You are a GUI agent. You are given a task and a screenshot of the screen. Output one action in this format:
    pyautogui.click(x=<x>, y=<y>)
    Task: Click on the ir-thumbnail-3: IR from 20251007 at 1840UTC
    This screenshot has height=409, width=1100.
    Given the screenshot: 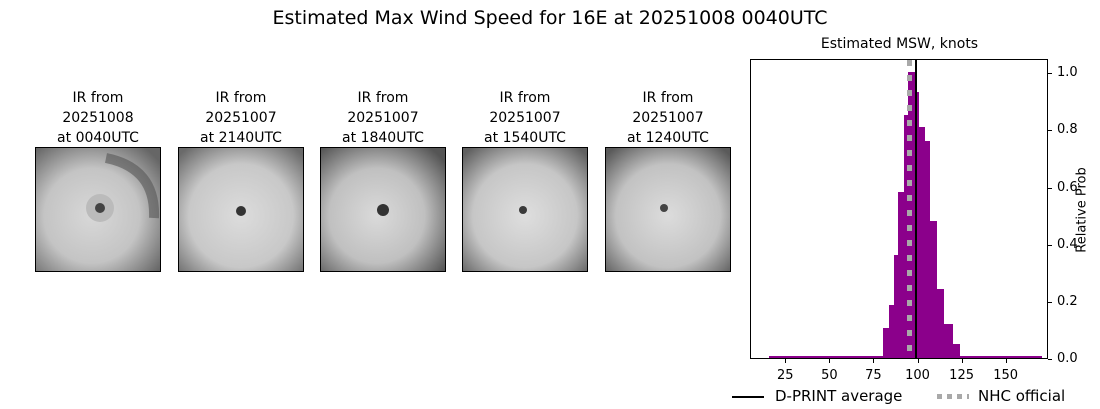 What is the action you would take?
    pyautogui.click(x=383, y=180)
    